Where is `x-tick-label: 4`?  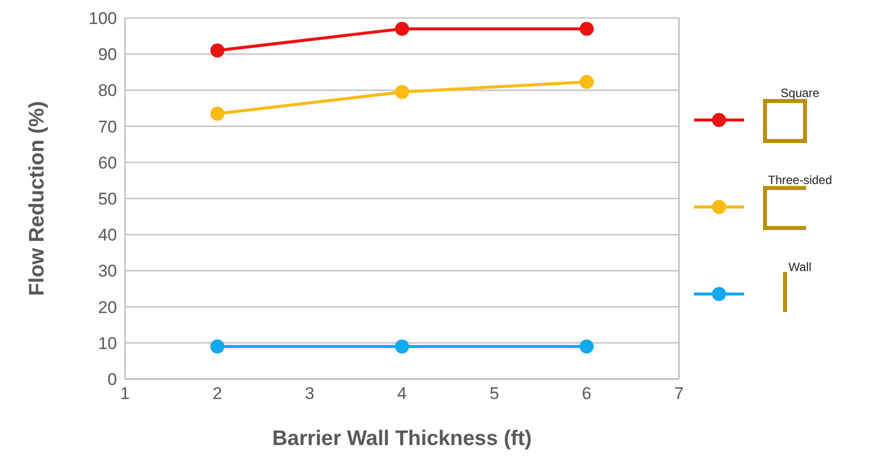
x-tick-label: 4 is located at coordinates (402, 394).